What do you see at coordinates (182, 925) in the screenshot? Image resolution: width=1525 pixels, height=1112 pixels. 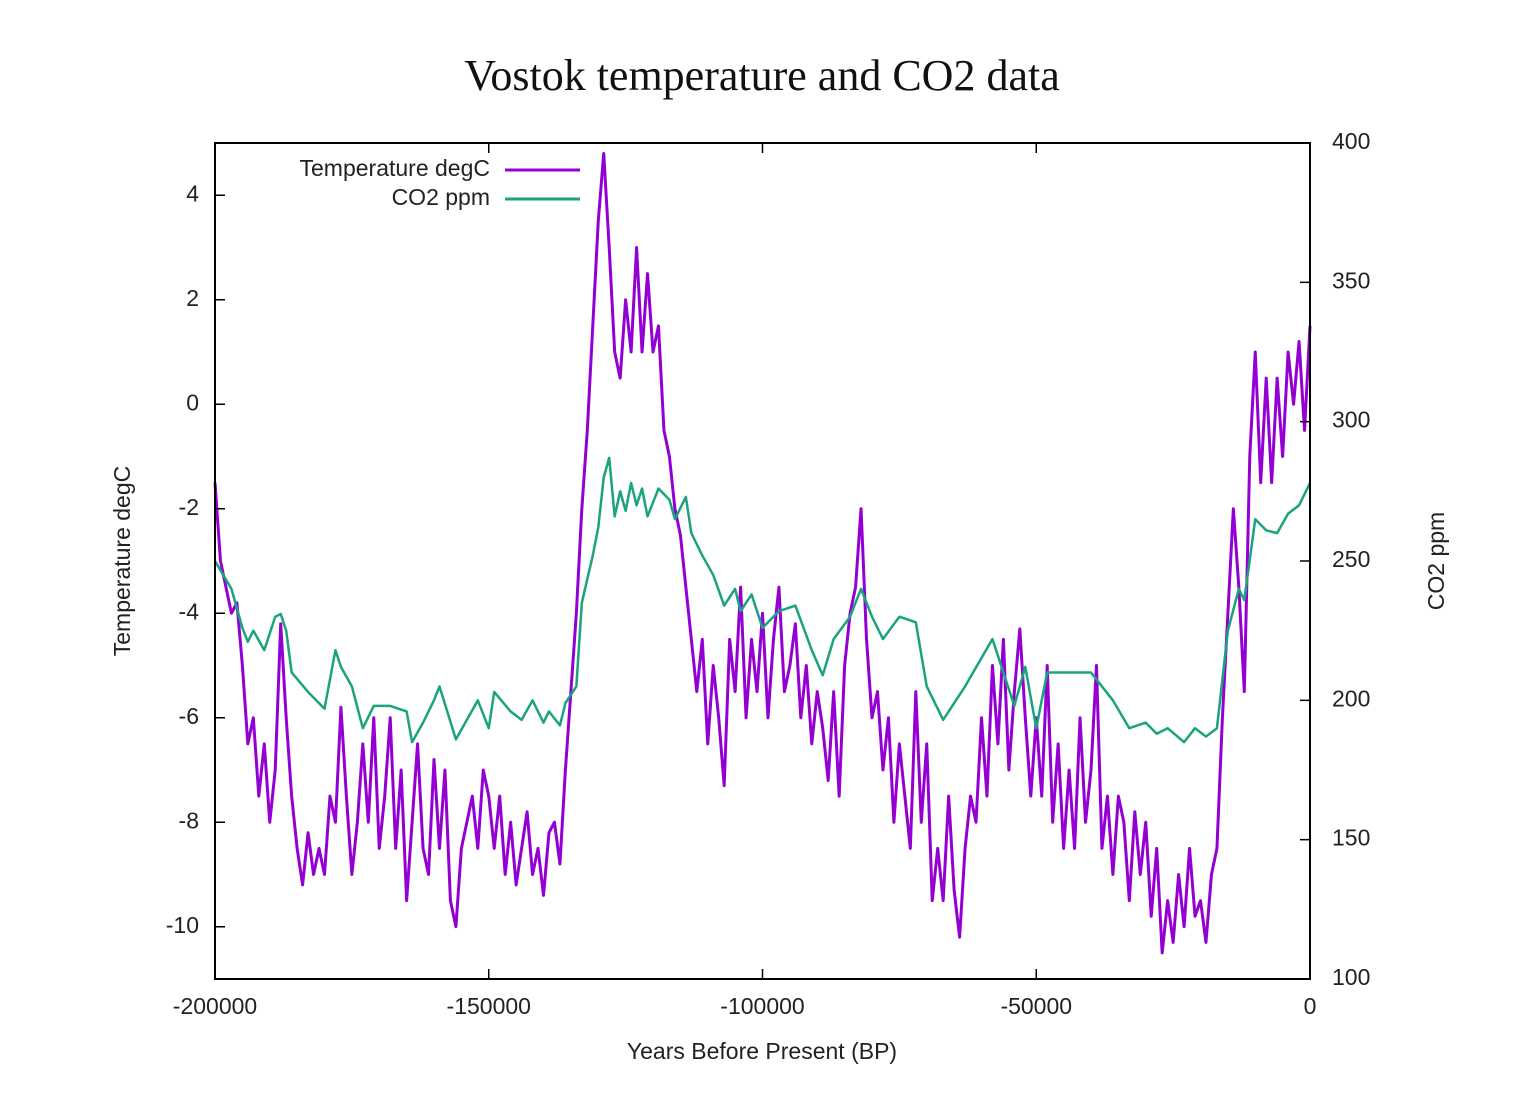 I see `y-tick-label: -10` at bounding box center [182, 925].